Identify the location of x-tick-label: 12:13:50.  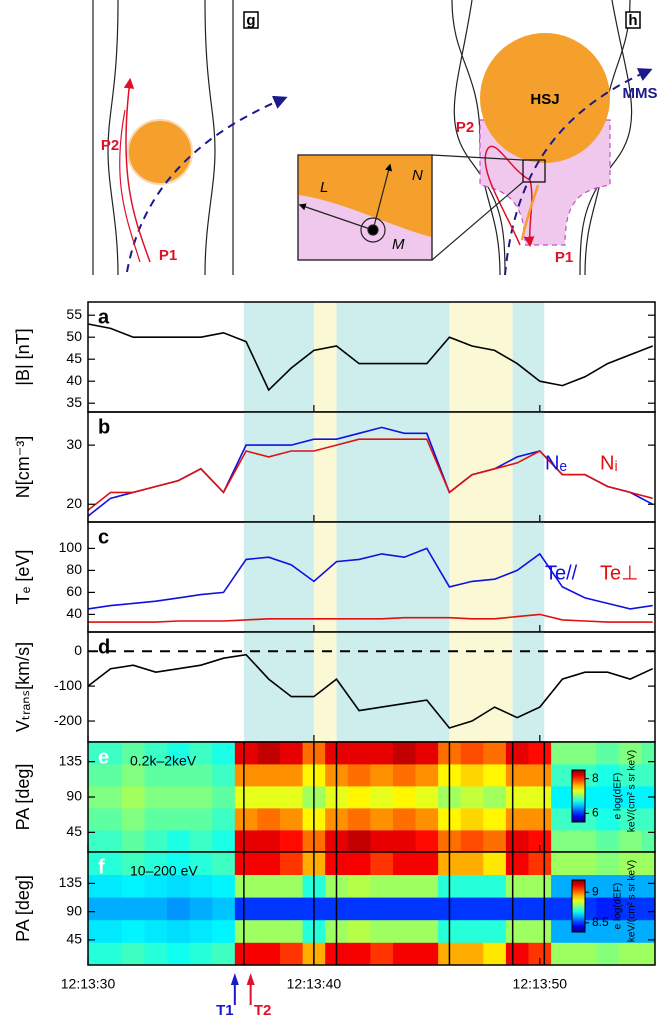
(540, 984).